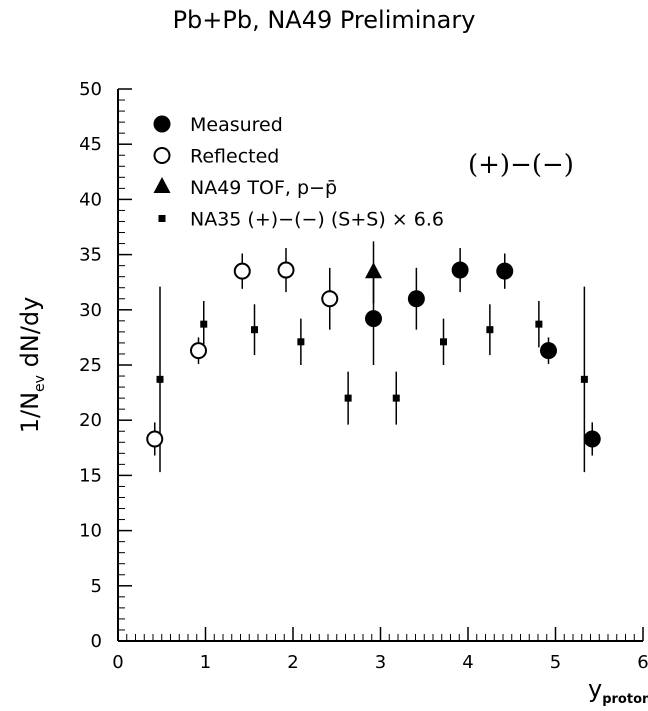 The width and height of the screenshot is (648, 711). I want to click on y-tick-label: 45, so click(90, 144).